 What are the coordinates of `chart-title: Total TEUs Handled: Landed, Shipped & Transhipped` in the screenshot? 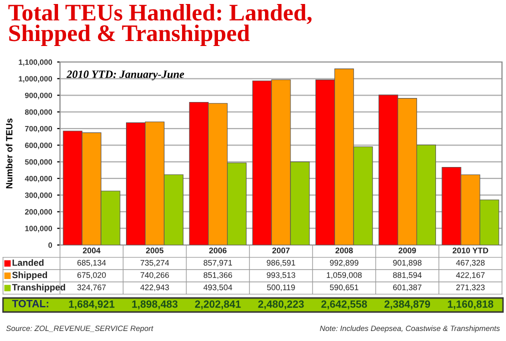 It's located at (160, 25).